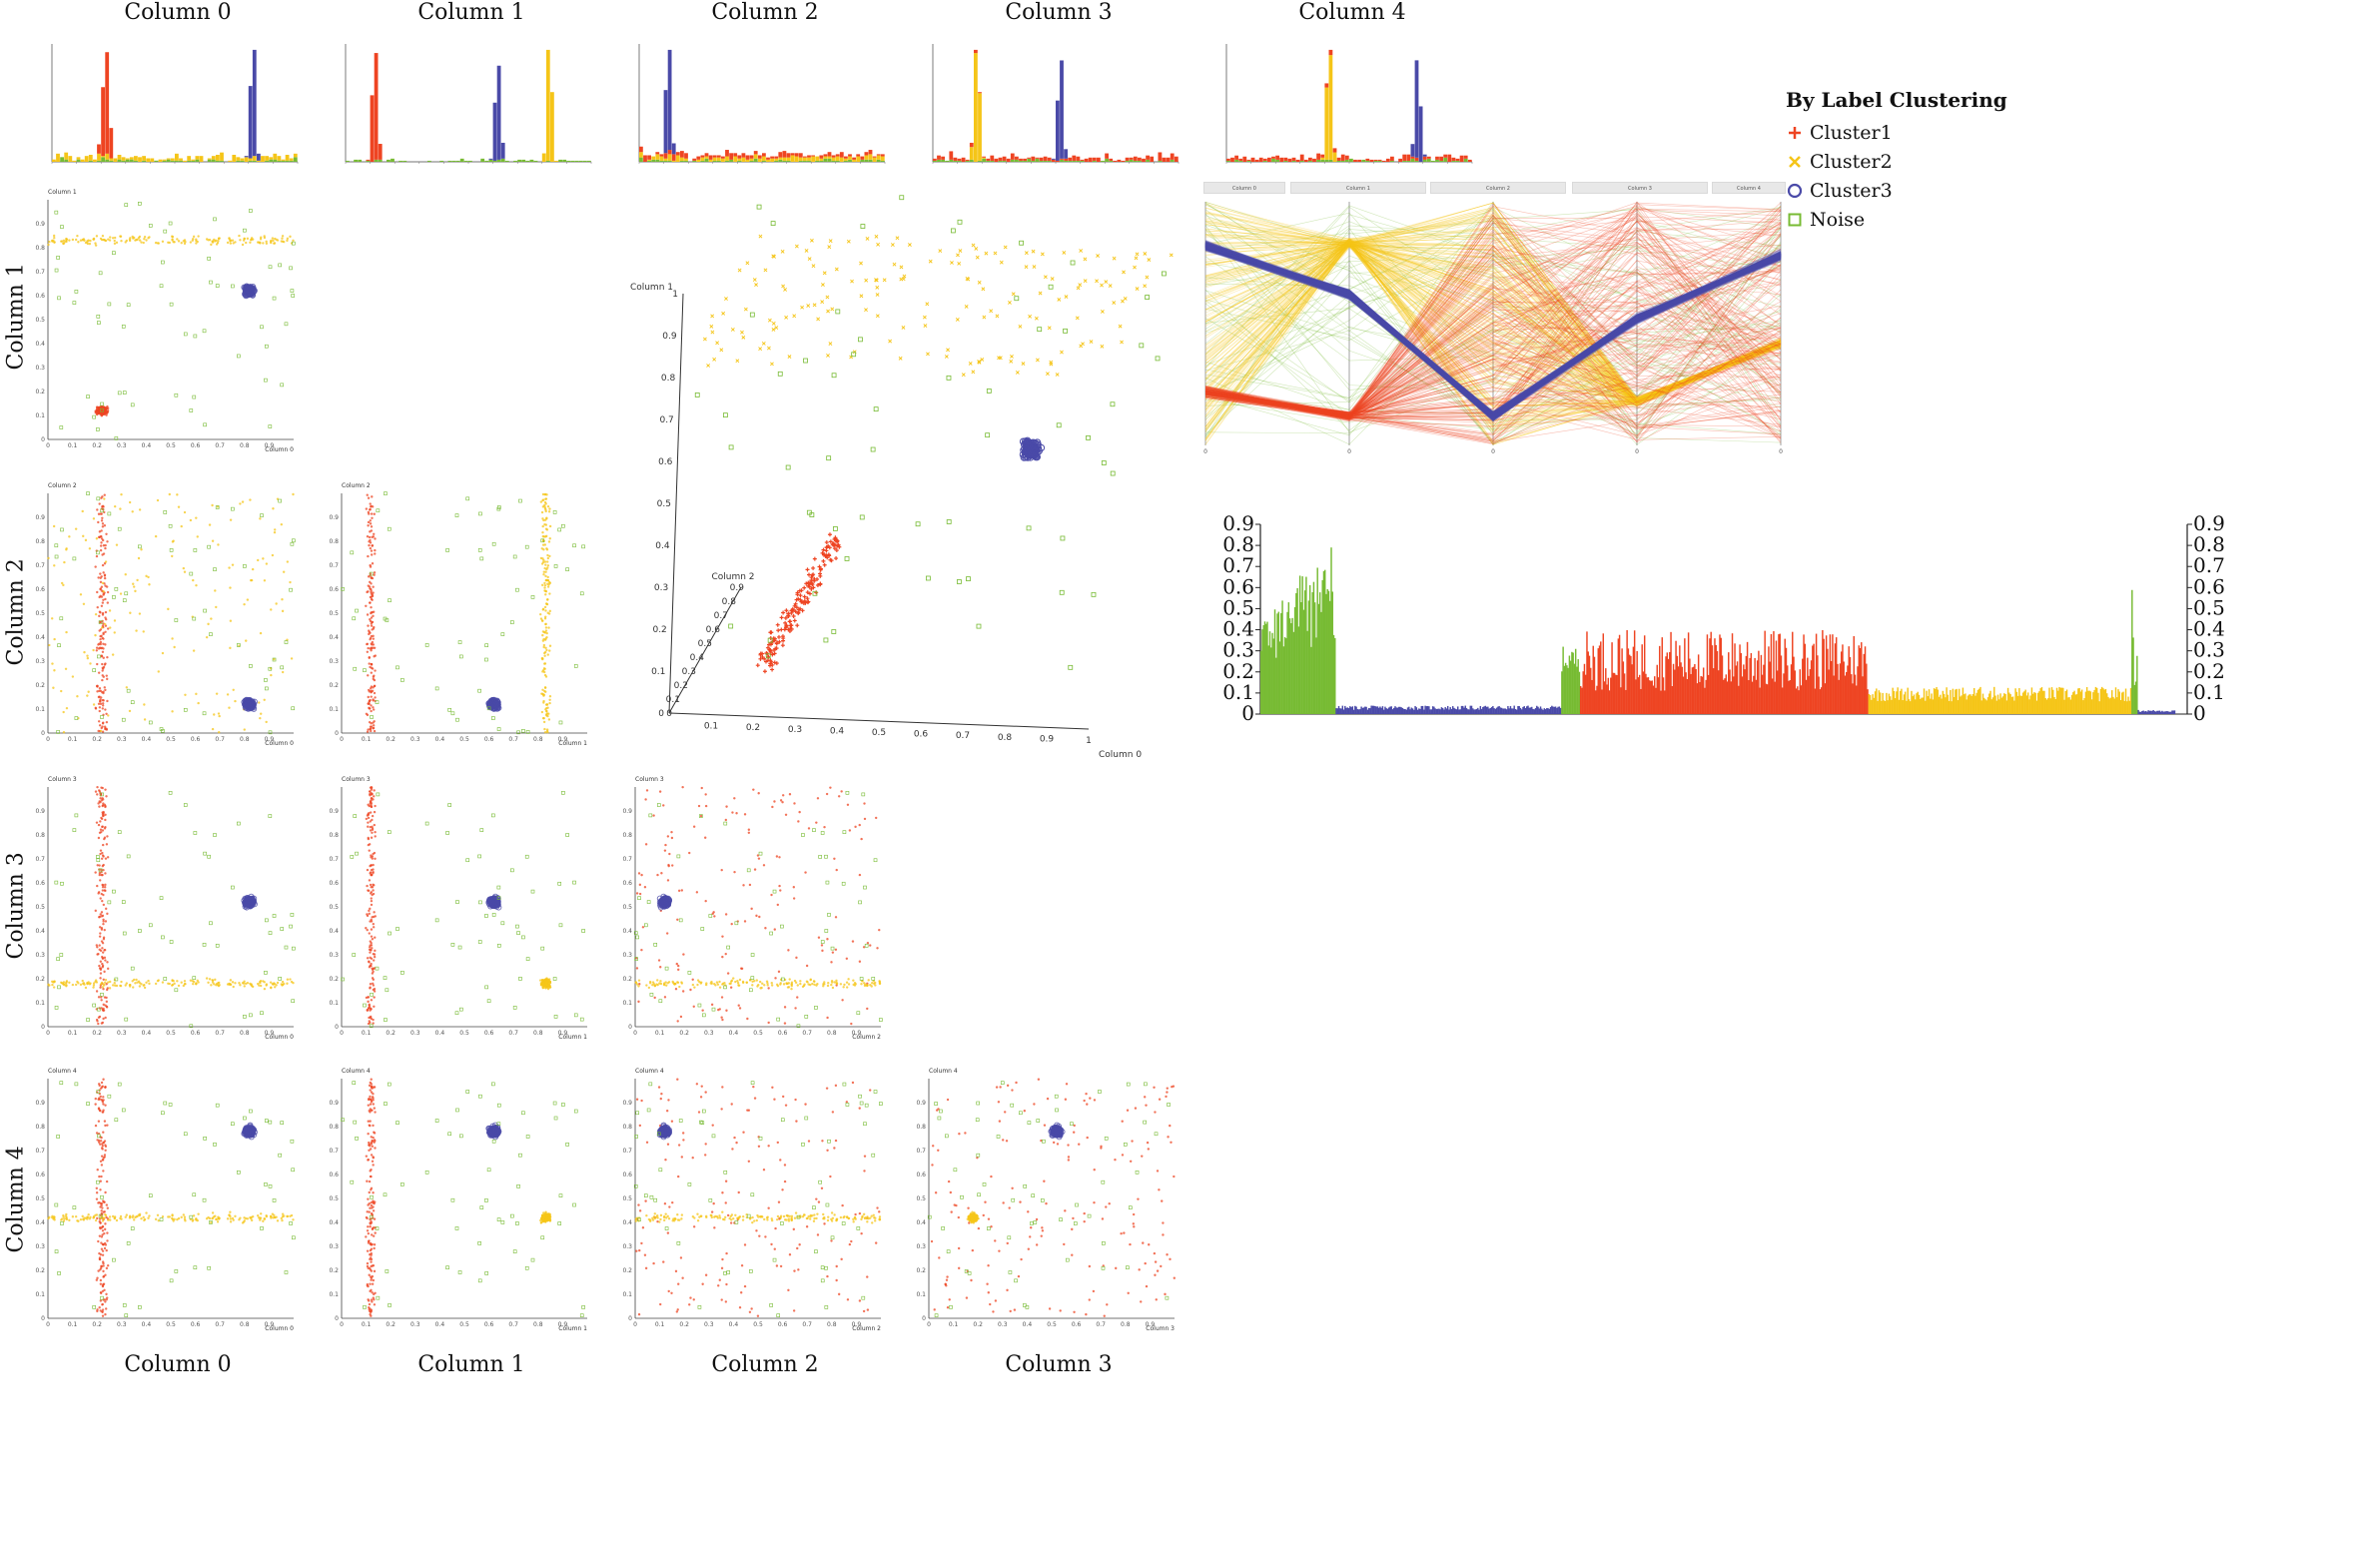  What do you see at coordinates (538, 1033) in the screenshot?
I see `x-tick-label: 0.8` at bounding box center [538, 1033].